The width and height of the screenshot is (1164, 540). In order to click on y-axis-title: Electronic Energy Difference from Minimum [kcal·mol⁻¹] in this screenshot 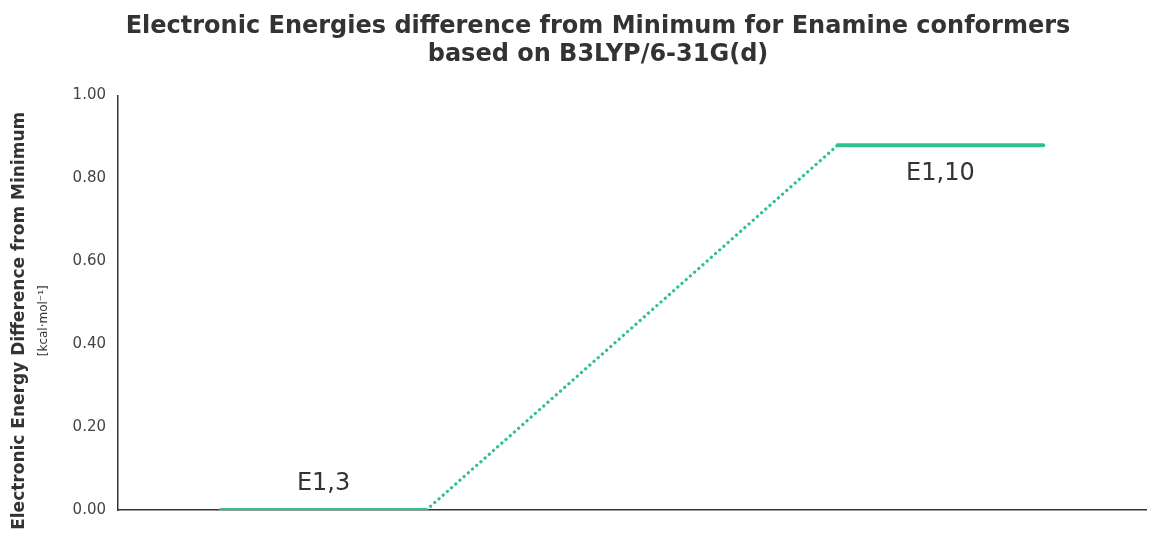, I will do `click(29, 320)`.